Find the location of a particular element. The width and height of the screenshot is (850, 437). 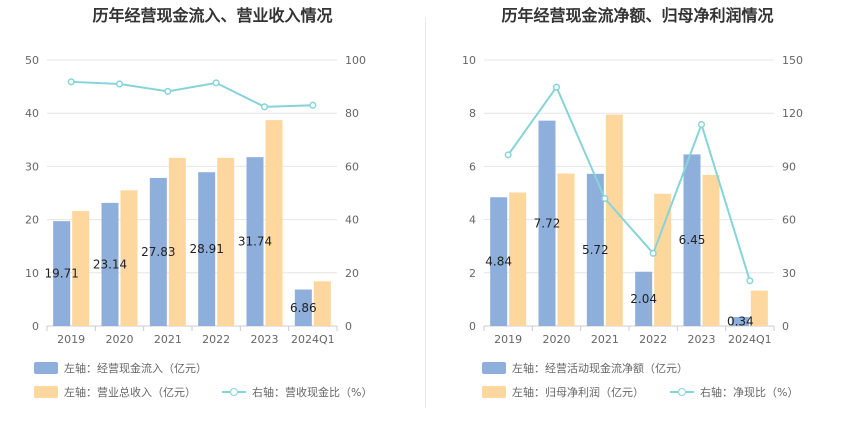

data-label: 6.86 is located at coordinates (303, 308).